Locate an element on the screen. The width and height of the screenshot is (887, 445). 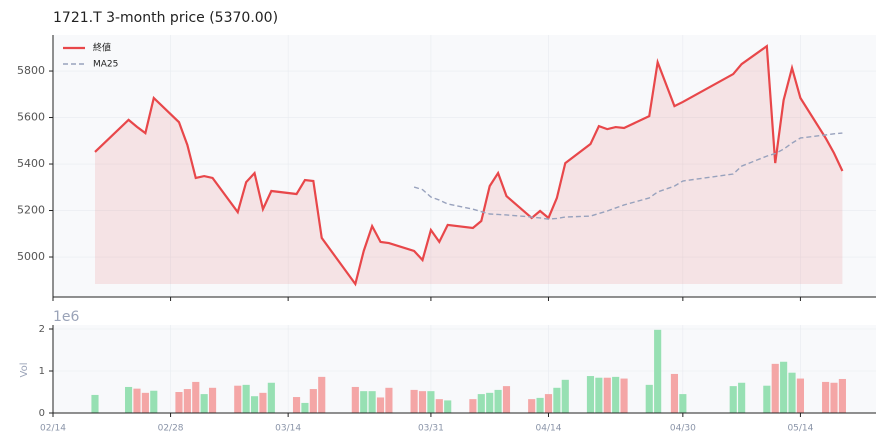
y-tick-label: 5800 is located at coordinates (31, 70).